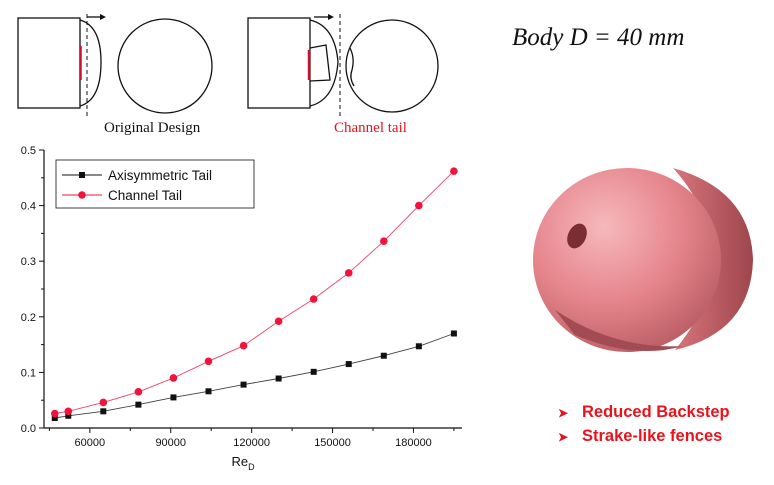 This screenshot has width=774, height=485. What do you see at coordinates (279, 63) in the screenshot?
I see `channel-body-block` at bounding box center [279, 63].